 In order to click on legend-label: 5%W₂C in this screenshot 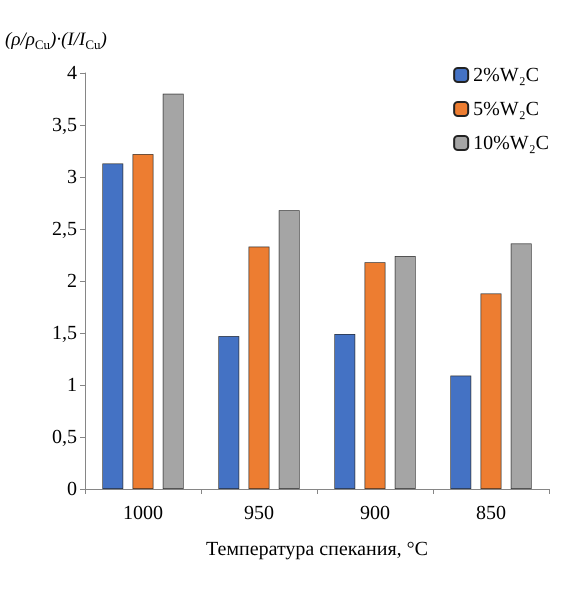, I will do `click(506, 109)`.